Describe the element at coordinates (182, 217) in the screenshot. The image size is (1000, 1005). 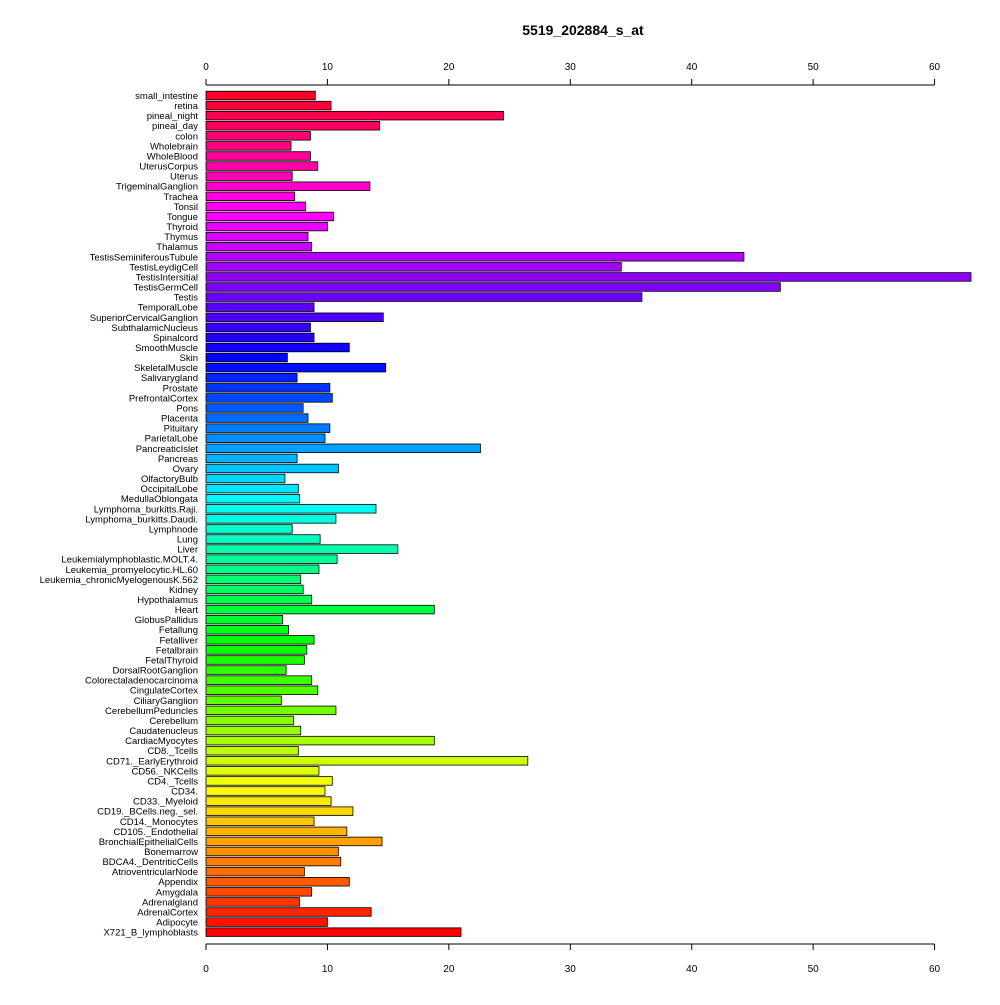
I see `category-label: Tongue` at that location.